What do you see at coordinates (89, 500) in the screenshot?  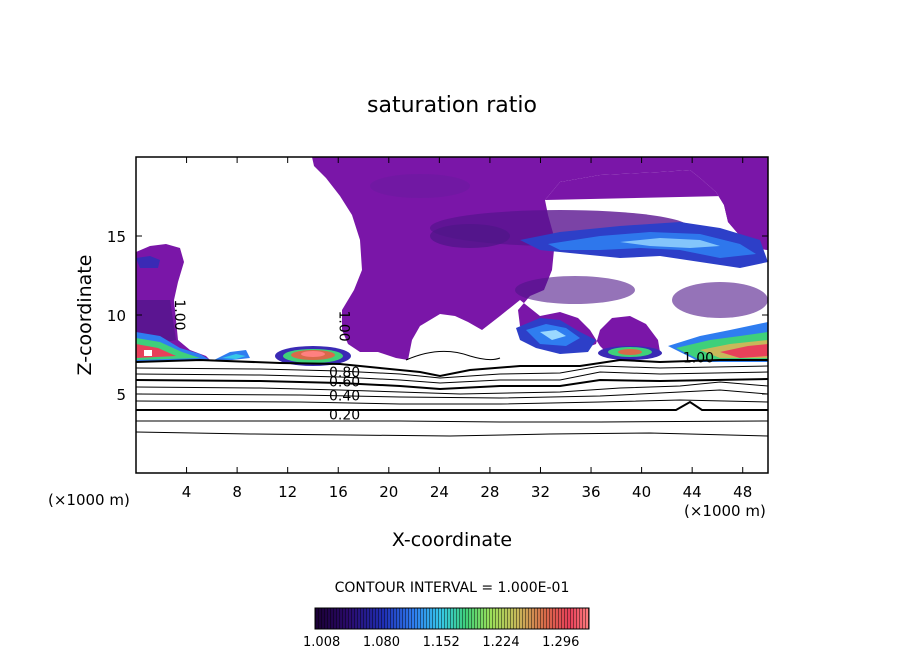 I see `x-unit-left: (×1000 m)` at bounding box center [89, 500].